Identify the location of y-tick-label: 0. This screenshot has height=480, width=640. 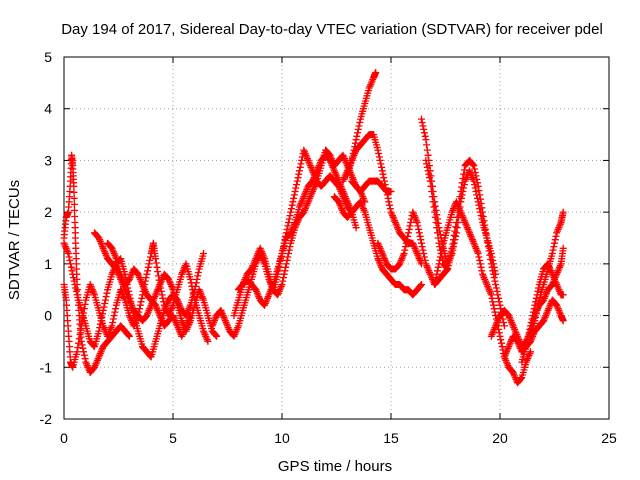
(48, 316).